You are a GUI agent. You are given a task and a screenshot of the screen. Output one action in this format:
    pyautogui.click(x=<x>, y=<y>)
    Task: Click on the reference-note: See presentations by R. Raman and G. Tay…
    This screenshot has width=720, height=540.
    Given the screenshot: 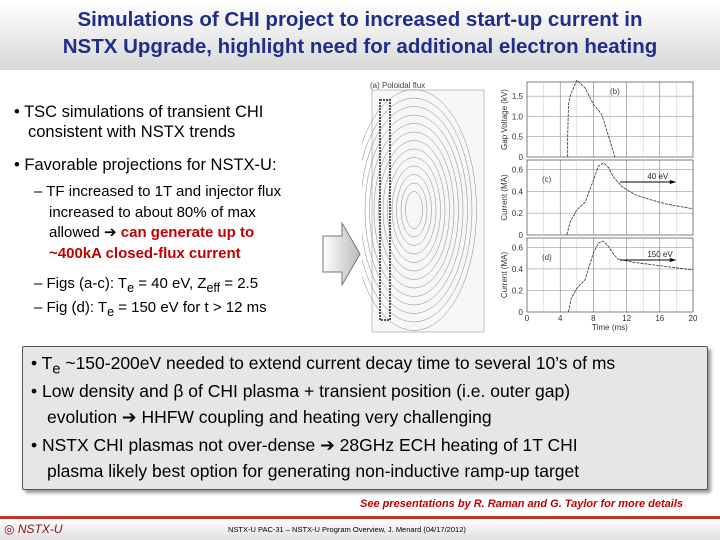 What is the action you would take?
    pyautogui.click(x=521, y=504)
    